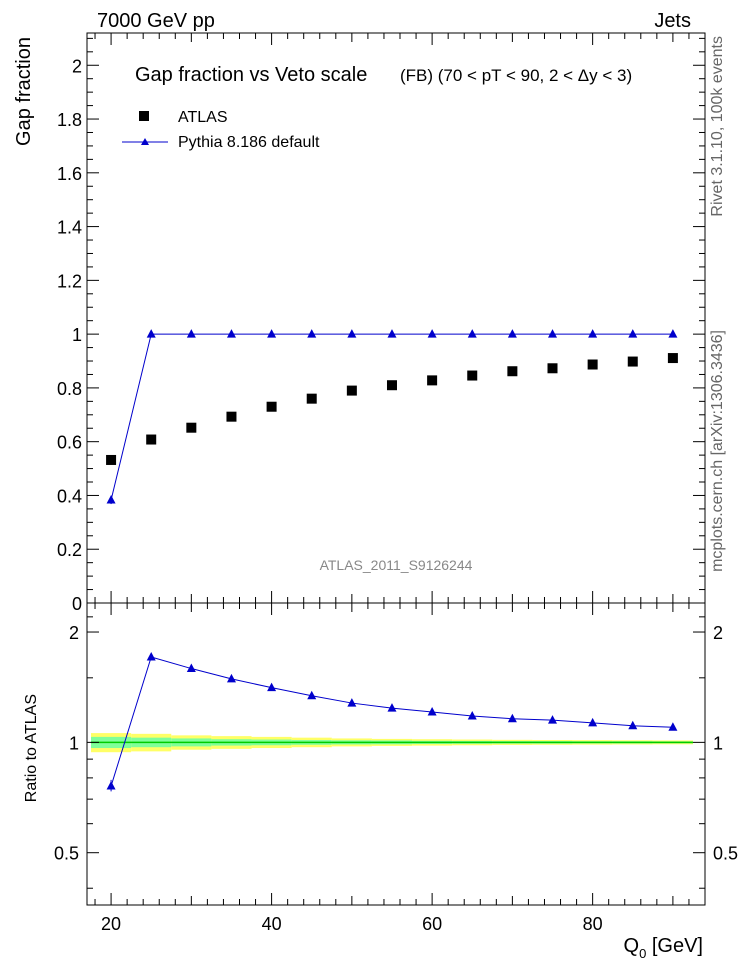 This screenshot has width=746, height=972. I want to click on x-axis-label-unit: [GeV], so click(674, 946).